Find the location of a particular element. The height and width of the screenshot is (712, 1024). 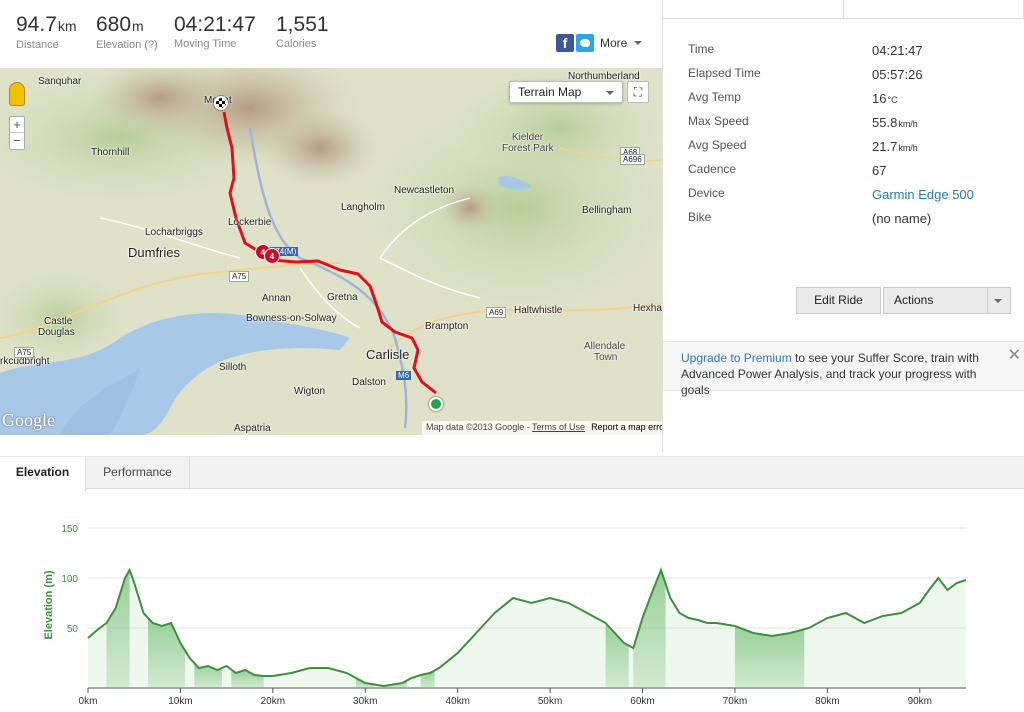

close-icon: ✕ is located at coordinates (1014, 355).